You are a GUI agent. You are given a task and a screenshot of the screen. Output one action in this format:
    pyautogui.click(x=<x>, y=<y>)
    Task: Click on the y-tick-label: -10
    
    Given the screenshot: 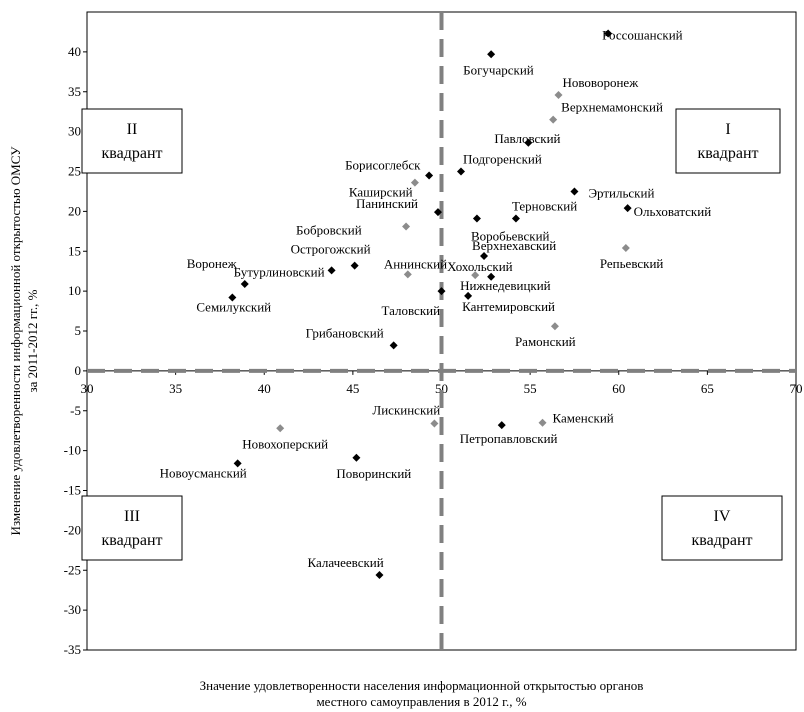 What is the action you would take?
    pyautogui.click(x=72, y=450)
    